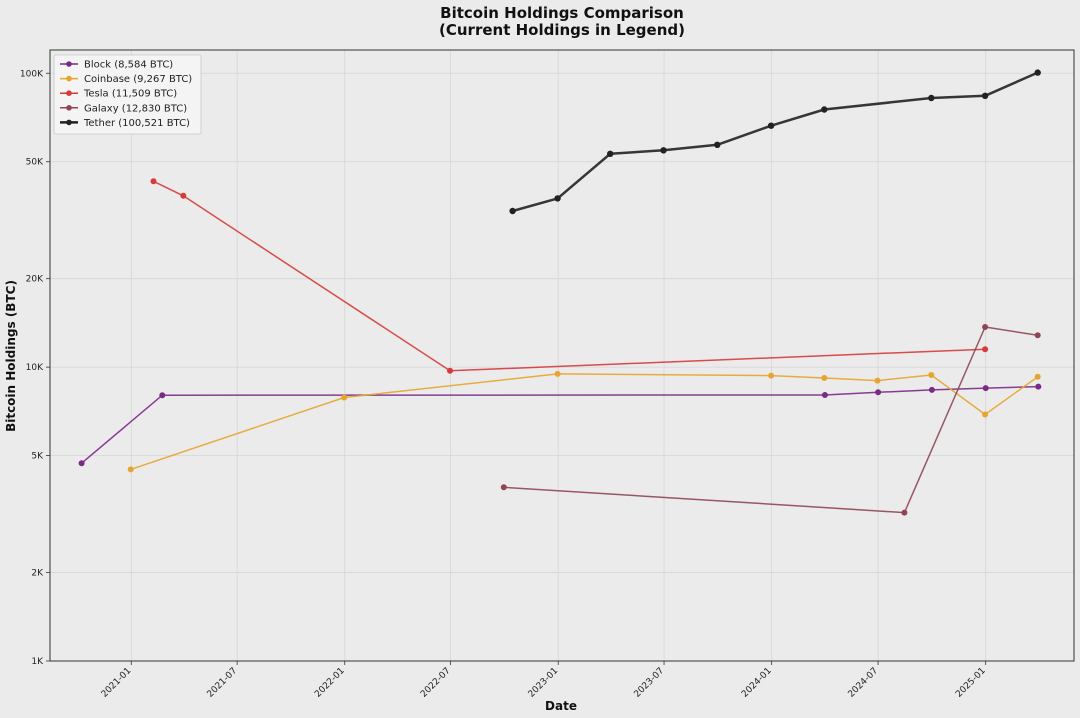 The width and height of the screenshot is (1080, 718). I want to click on legend-label: Tesla (11,509 BTC), so click(130, 94).